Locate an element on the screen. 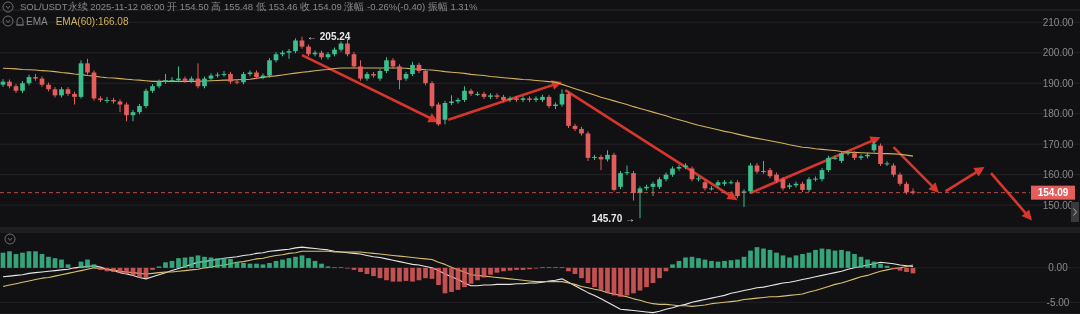 The image size is (1080, 314). annotation: EMA is located at coordinates (37, 21).